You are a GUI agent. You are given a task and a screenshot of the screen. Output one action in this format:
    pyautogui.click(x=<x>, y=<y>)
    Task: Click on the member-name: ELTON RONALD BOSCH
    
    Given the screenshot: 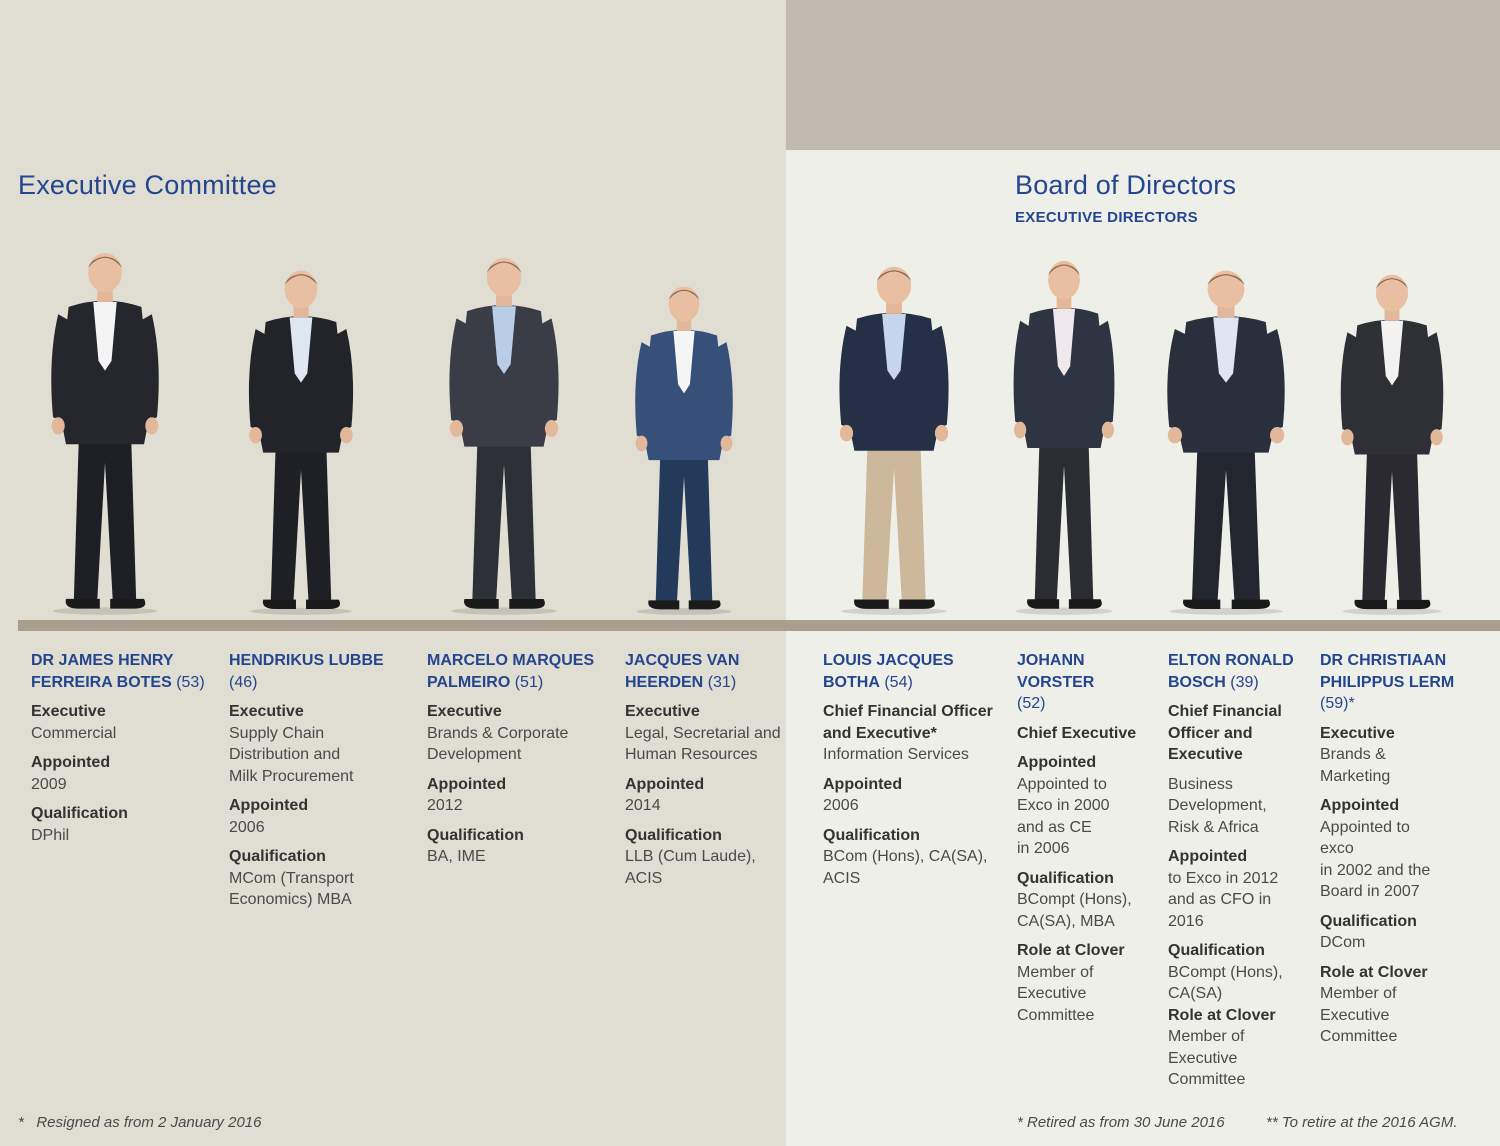 What is the action you would take?
    pyautogui.click(x=1231, y=671)
    